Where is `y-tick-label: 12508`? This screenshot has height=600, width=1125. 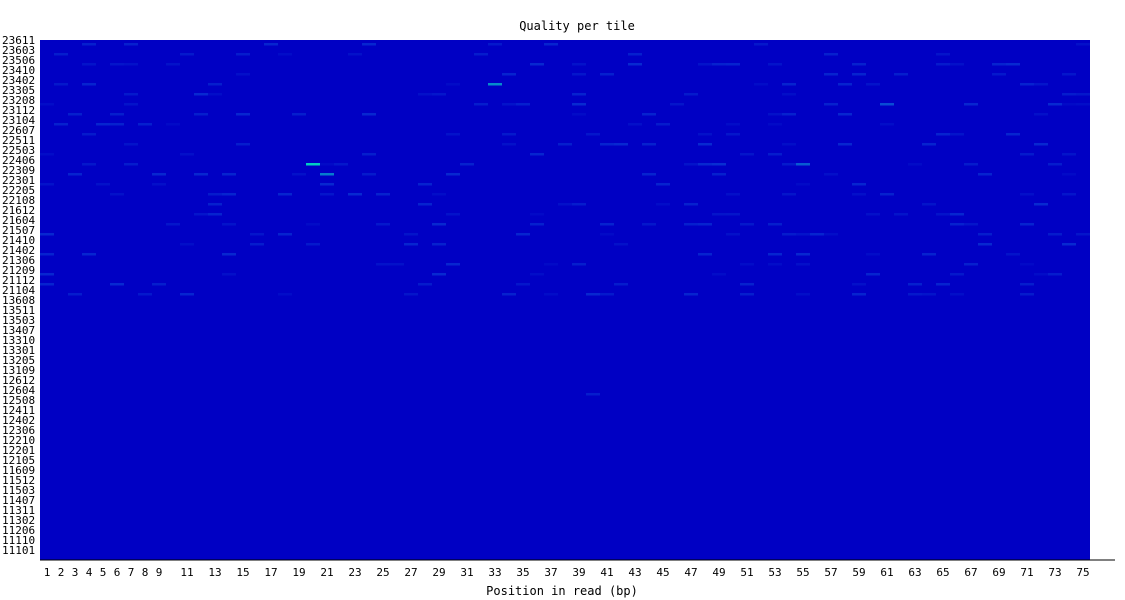
y-tick-label: 12508 is located at coordinates (18, 400).